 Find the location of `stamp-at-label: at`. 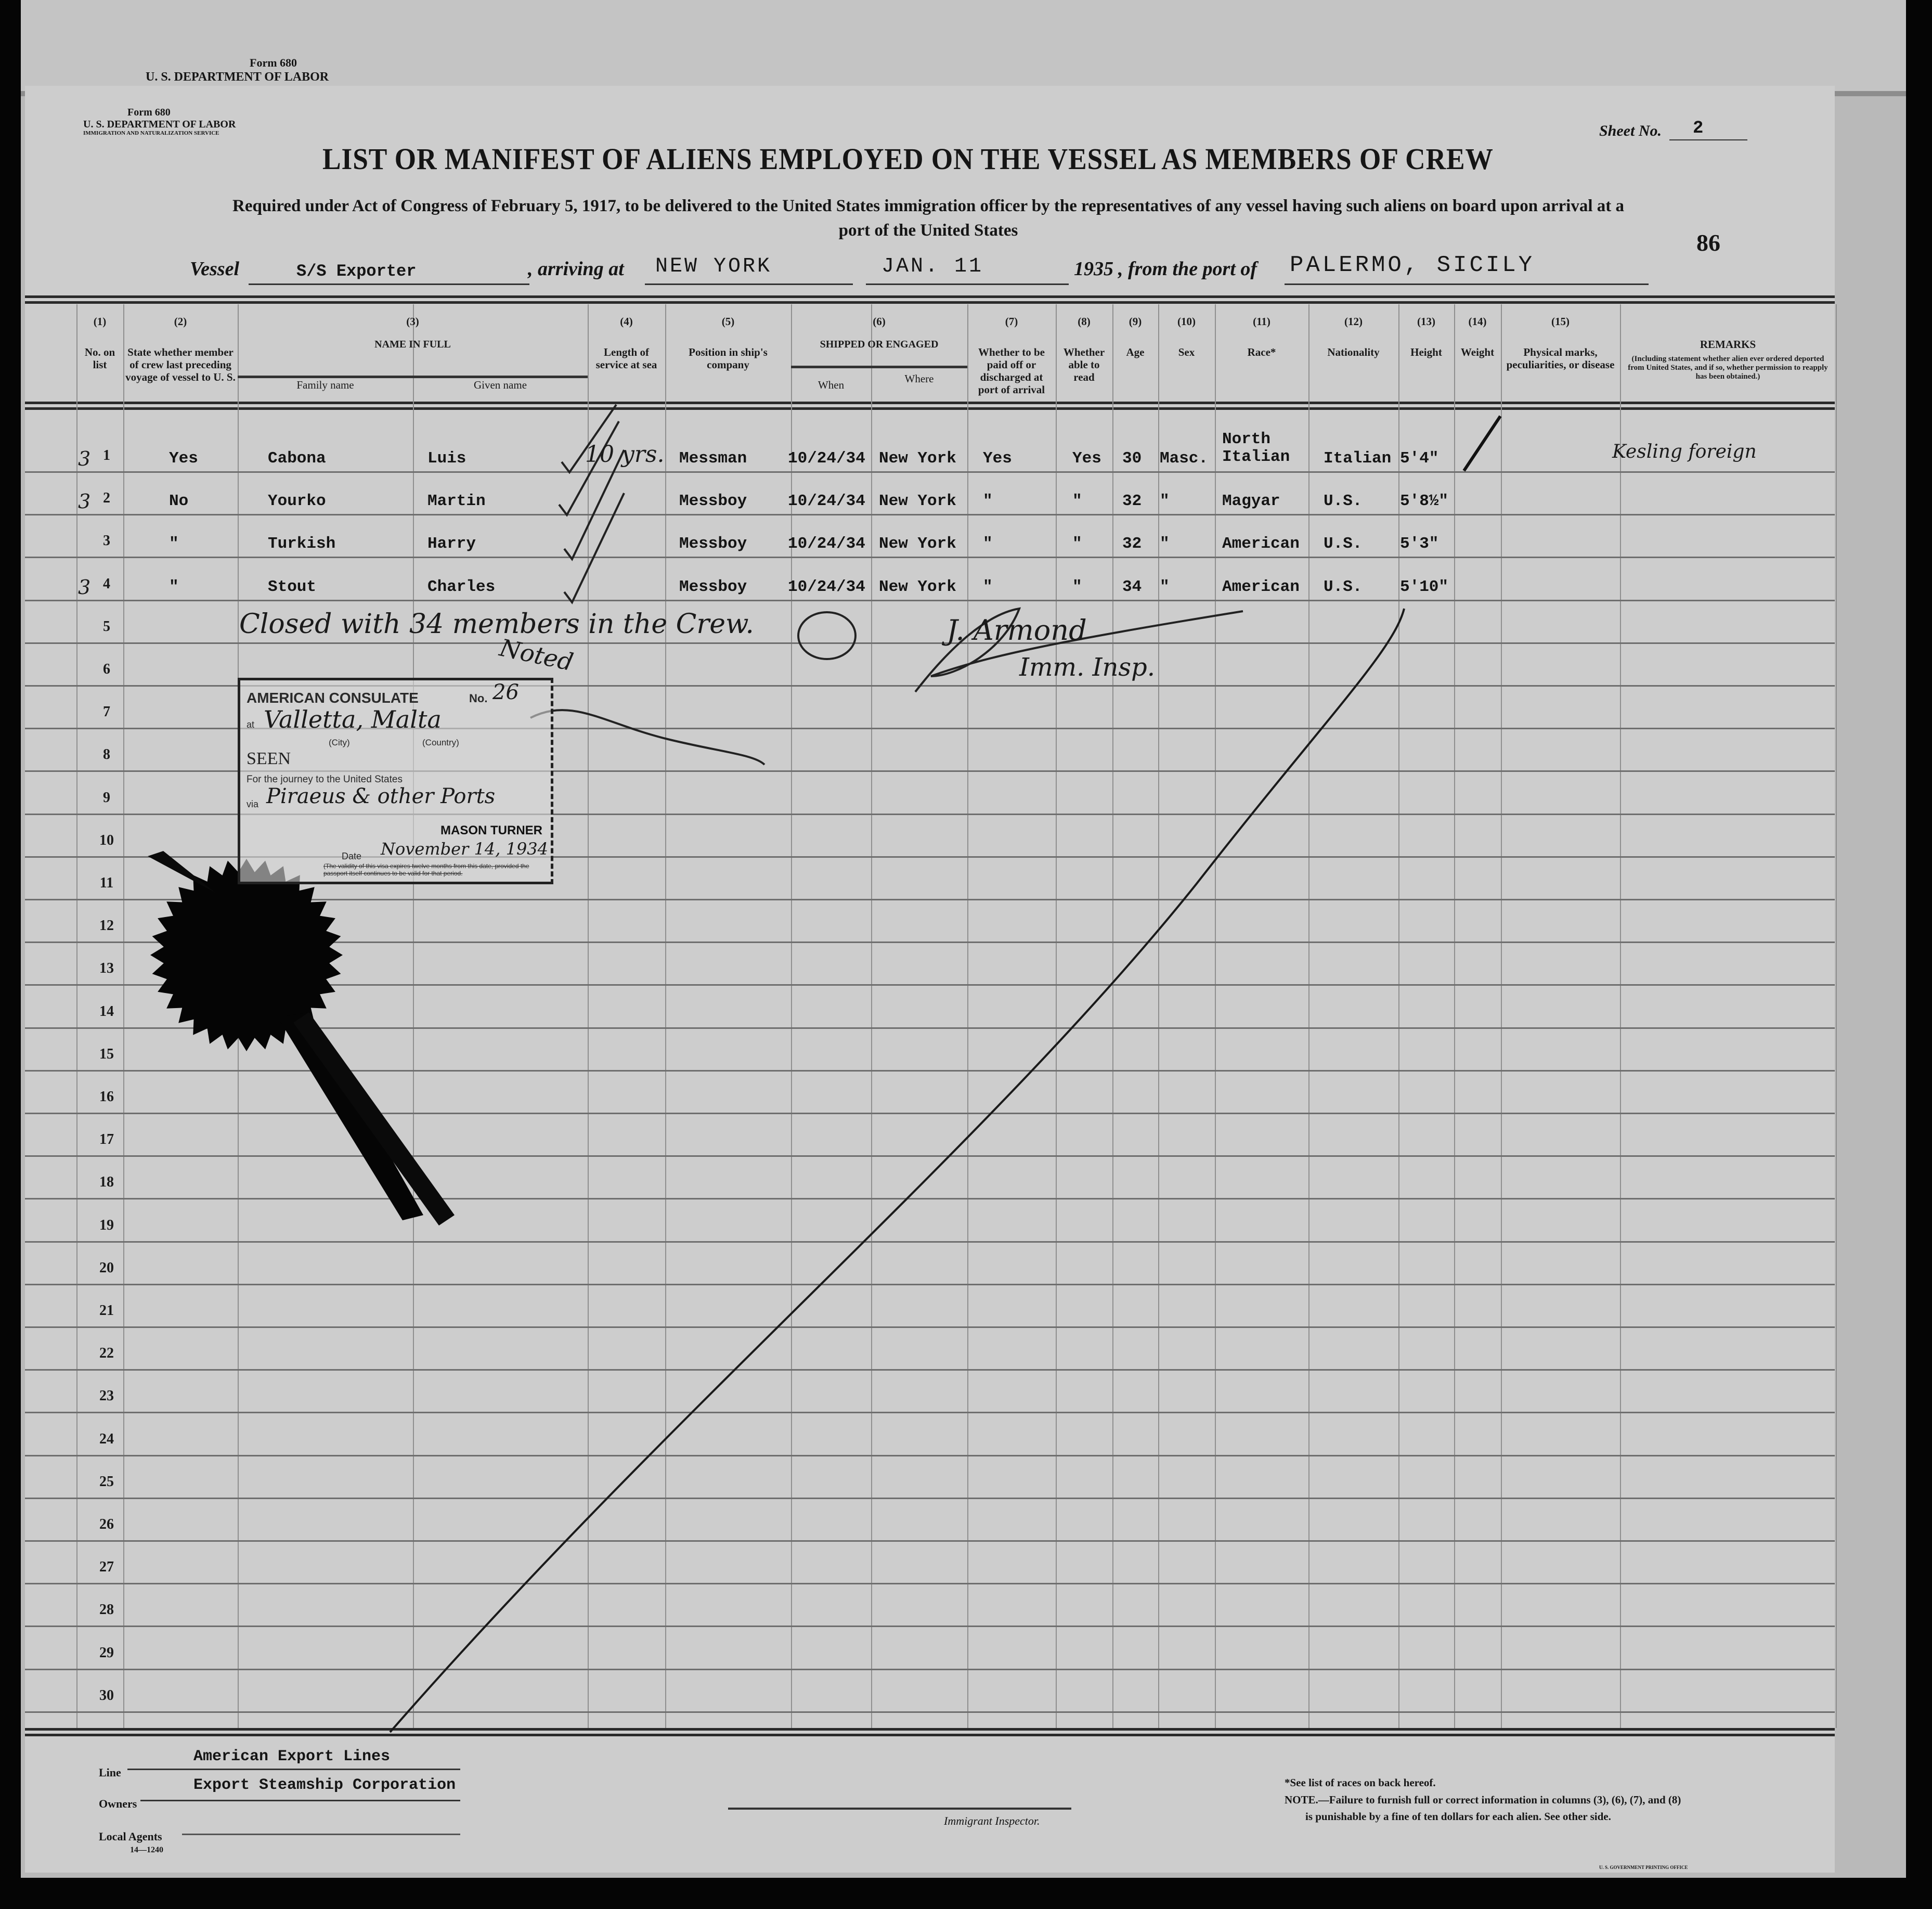

stamp-at-label: at is located at coordinates (251, 724).